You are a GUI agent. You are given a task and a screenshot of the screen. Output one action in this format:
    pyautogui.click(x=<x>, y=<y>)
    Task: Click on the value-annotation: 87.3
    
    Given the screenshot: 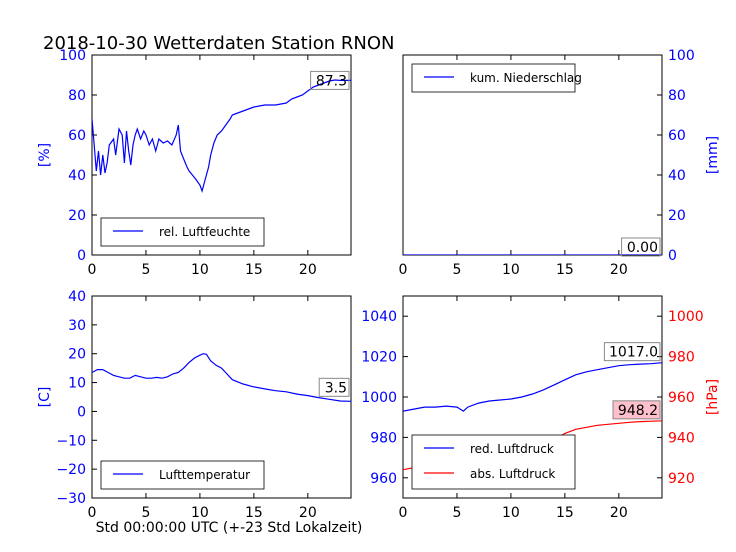 What is the action you would take?
    pyautogui.click(x=331, y=81)
    